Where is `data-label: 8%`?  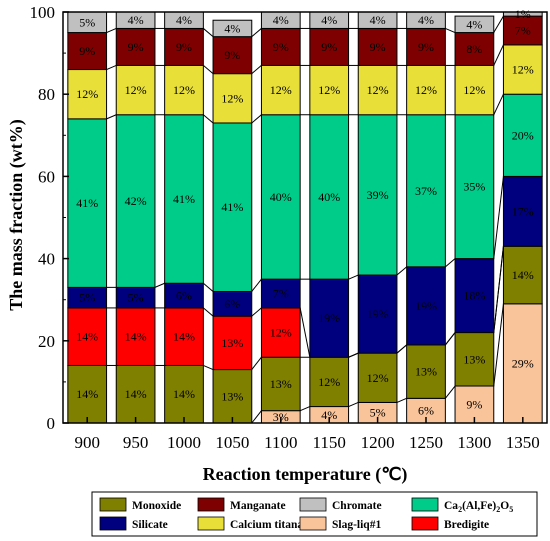
data-label: 8% is located at coordinates (474, 49).